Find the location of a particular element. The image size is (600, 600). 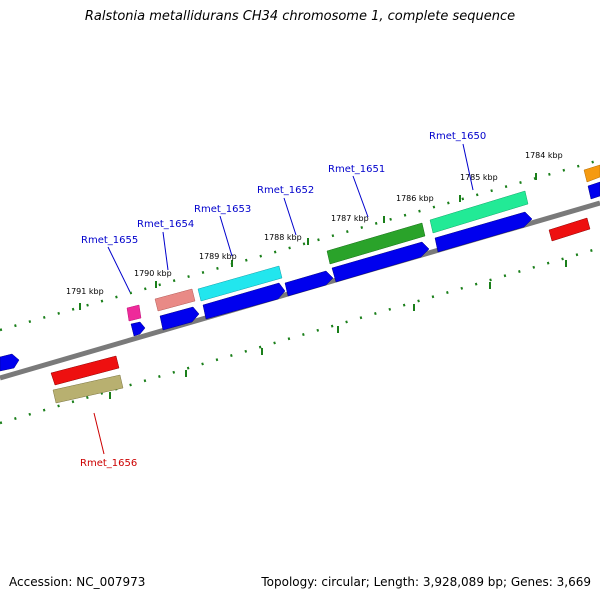

gene-orange is located at coordinates (591, 173).